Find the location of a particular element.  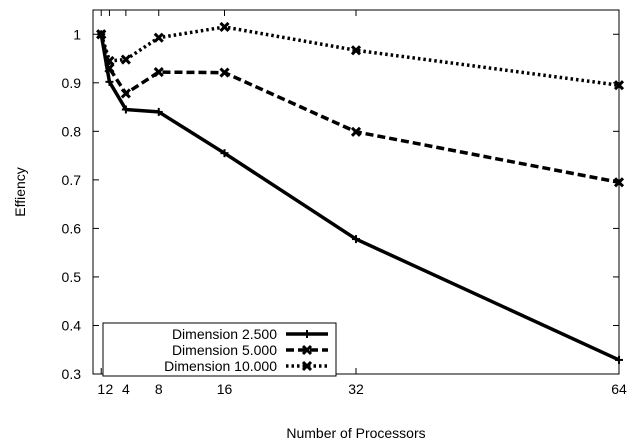

y-tick-label: 0.8 is located at coordinates (72, 131).